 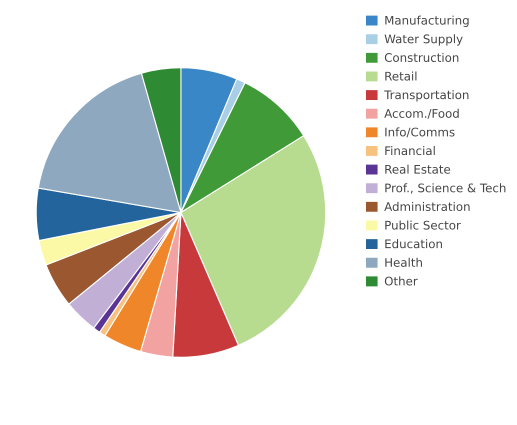 What do you see at coordinates (421, 57) in the screenshot?
I see `legend-label: Construction` at bounding box center [421, 57].